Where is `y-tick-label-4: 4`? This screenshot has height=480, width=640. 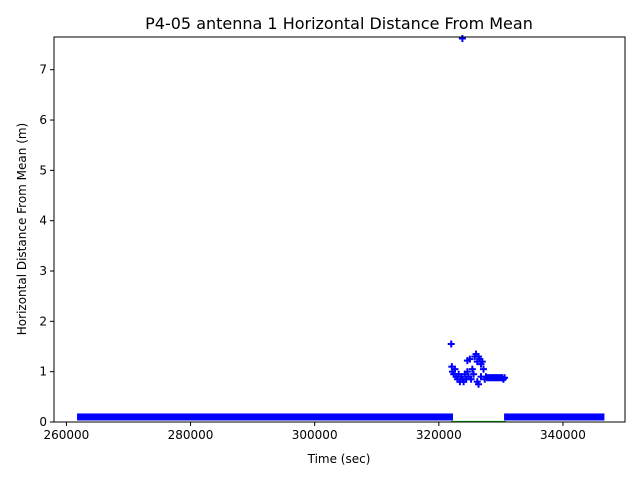
y-tick-label-4: 4 is located at coordinates (43, 221).